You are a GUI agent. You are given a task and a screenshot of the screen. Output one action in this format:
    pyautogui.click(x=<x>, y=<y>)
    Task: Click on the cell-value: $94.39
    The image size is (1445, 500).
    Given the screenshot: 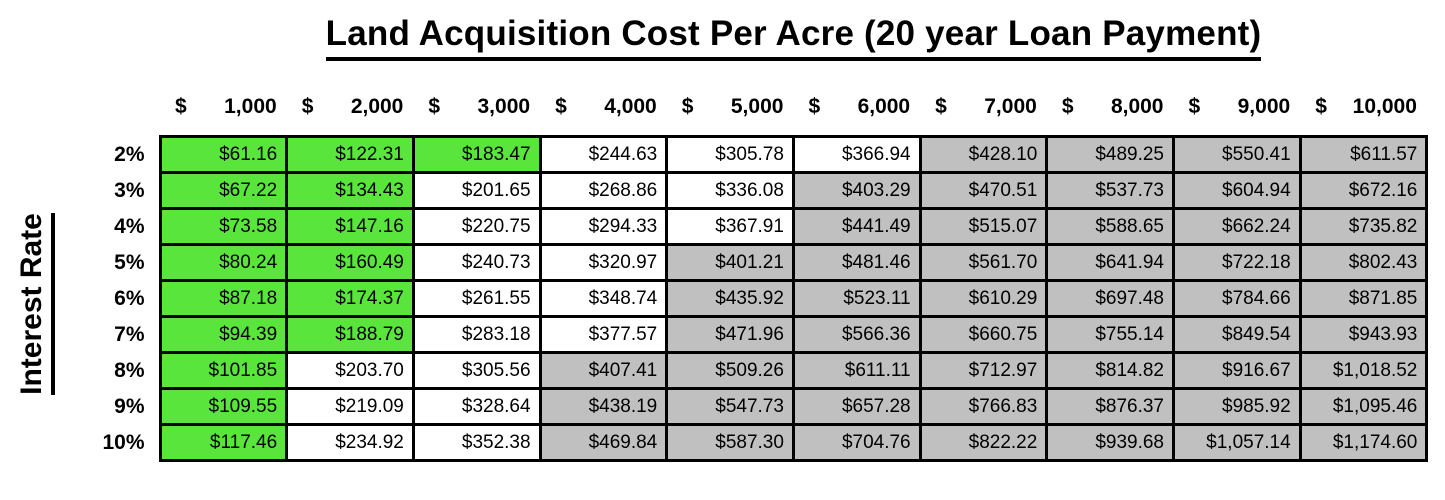 What is the action you would take?
    pyautogui.click(x=223, y=334)
    